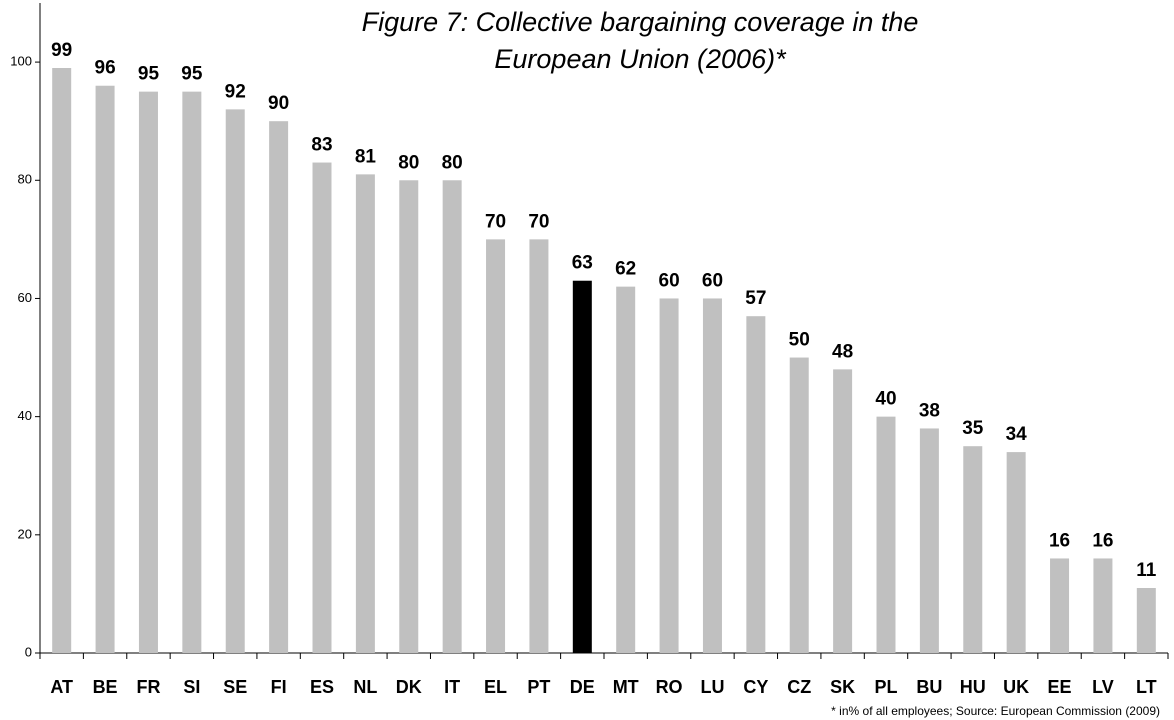  Describe the element at coordinates (148, 687) in the screenshot. I see `x-tick-label: FR` at that location.